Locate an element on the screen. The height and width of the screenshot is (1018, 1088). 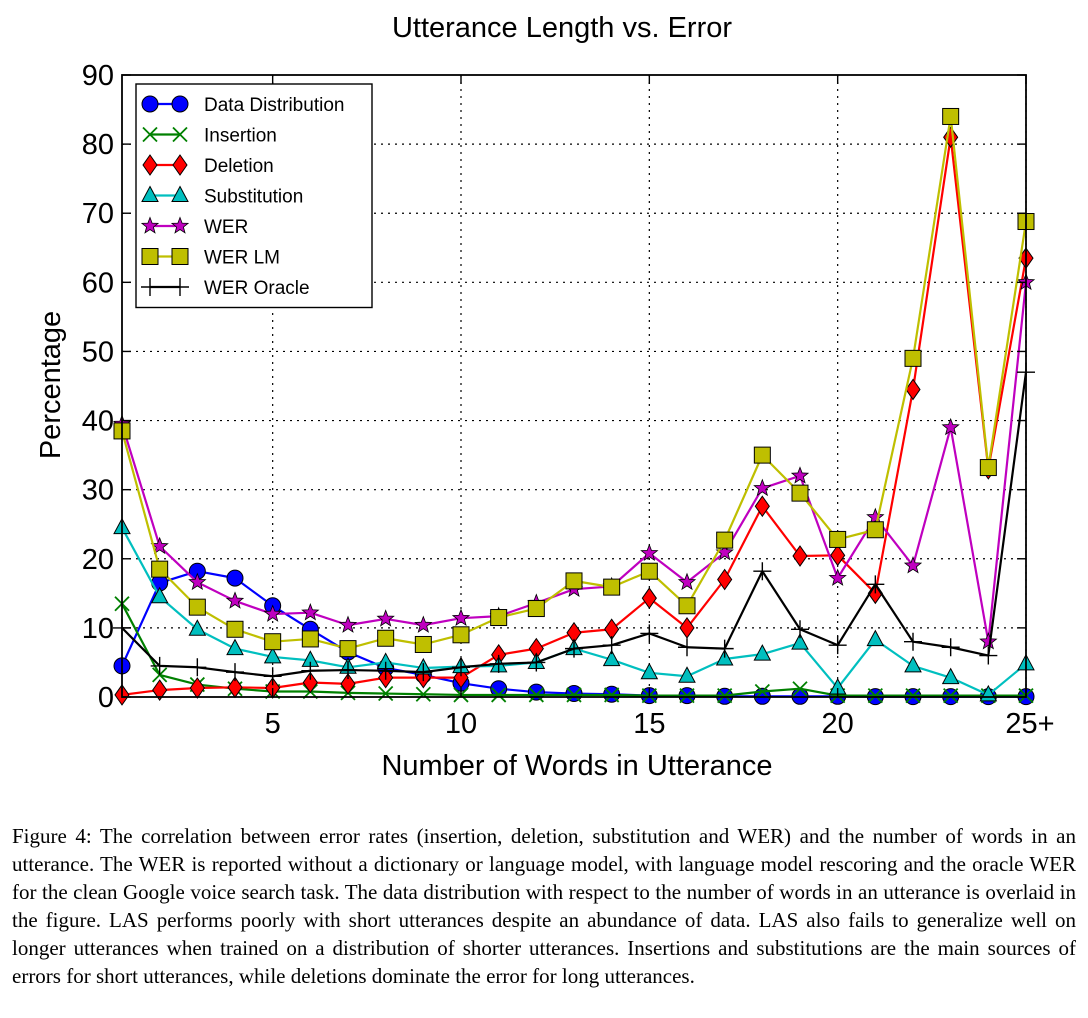
y-tick-label: 0 is located at coordinates (106, 698).